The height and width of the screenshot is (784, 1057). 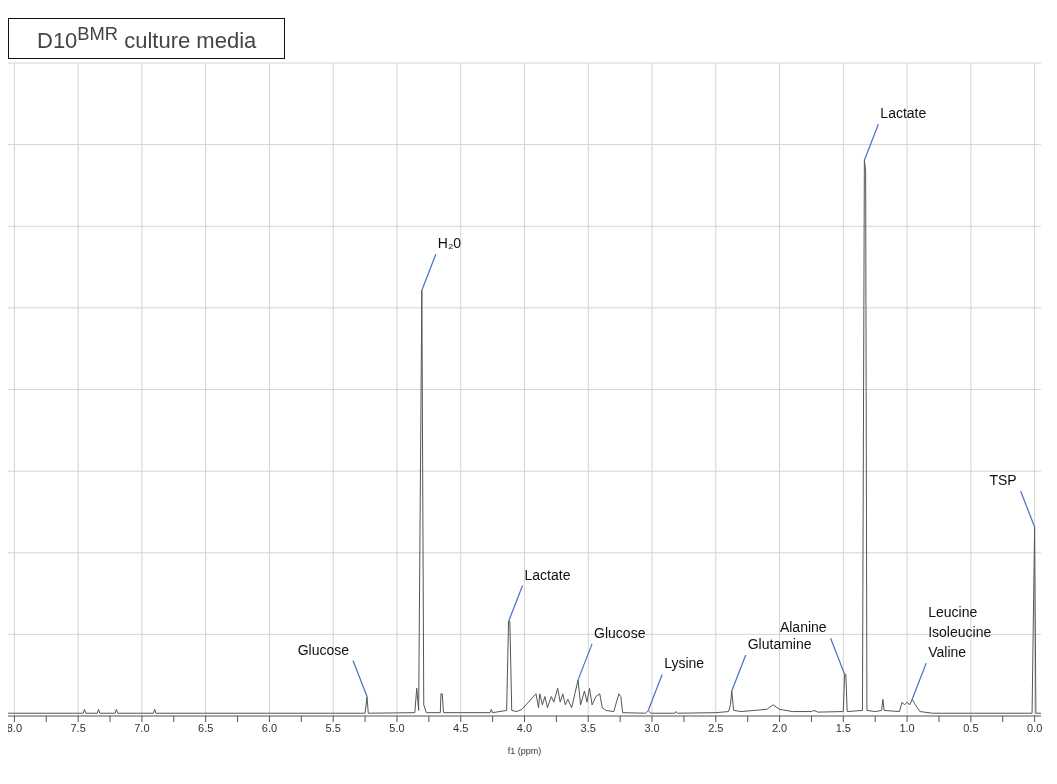 What do you see at coordinates (449, 243) in the screenshot?
I see `annotation: H₂0` at bounding box center [449, 243].